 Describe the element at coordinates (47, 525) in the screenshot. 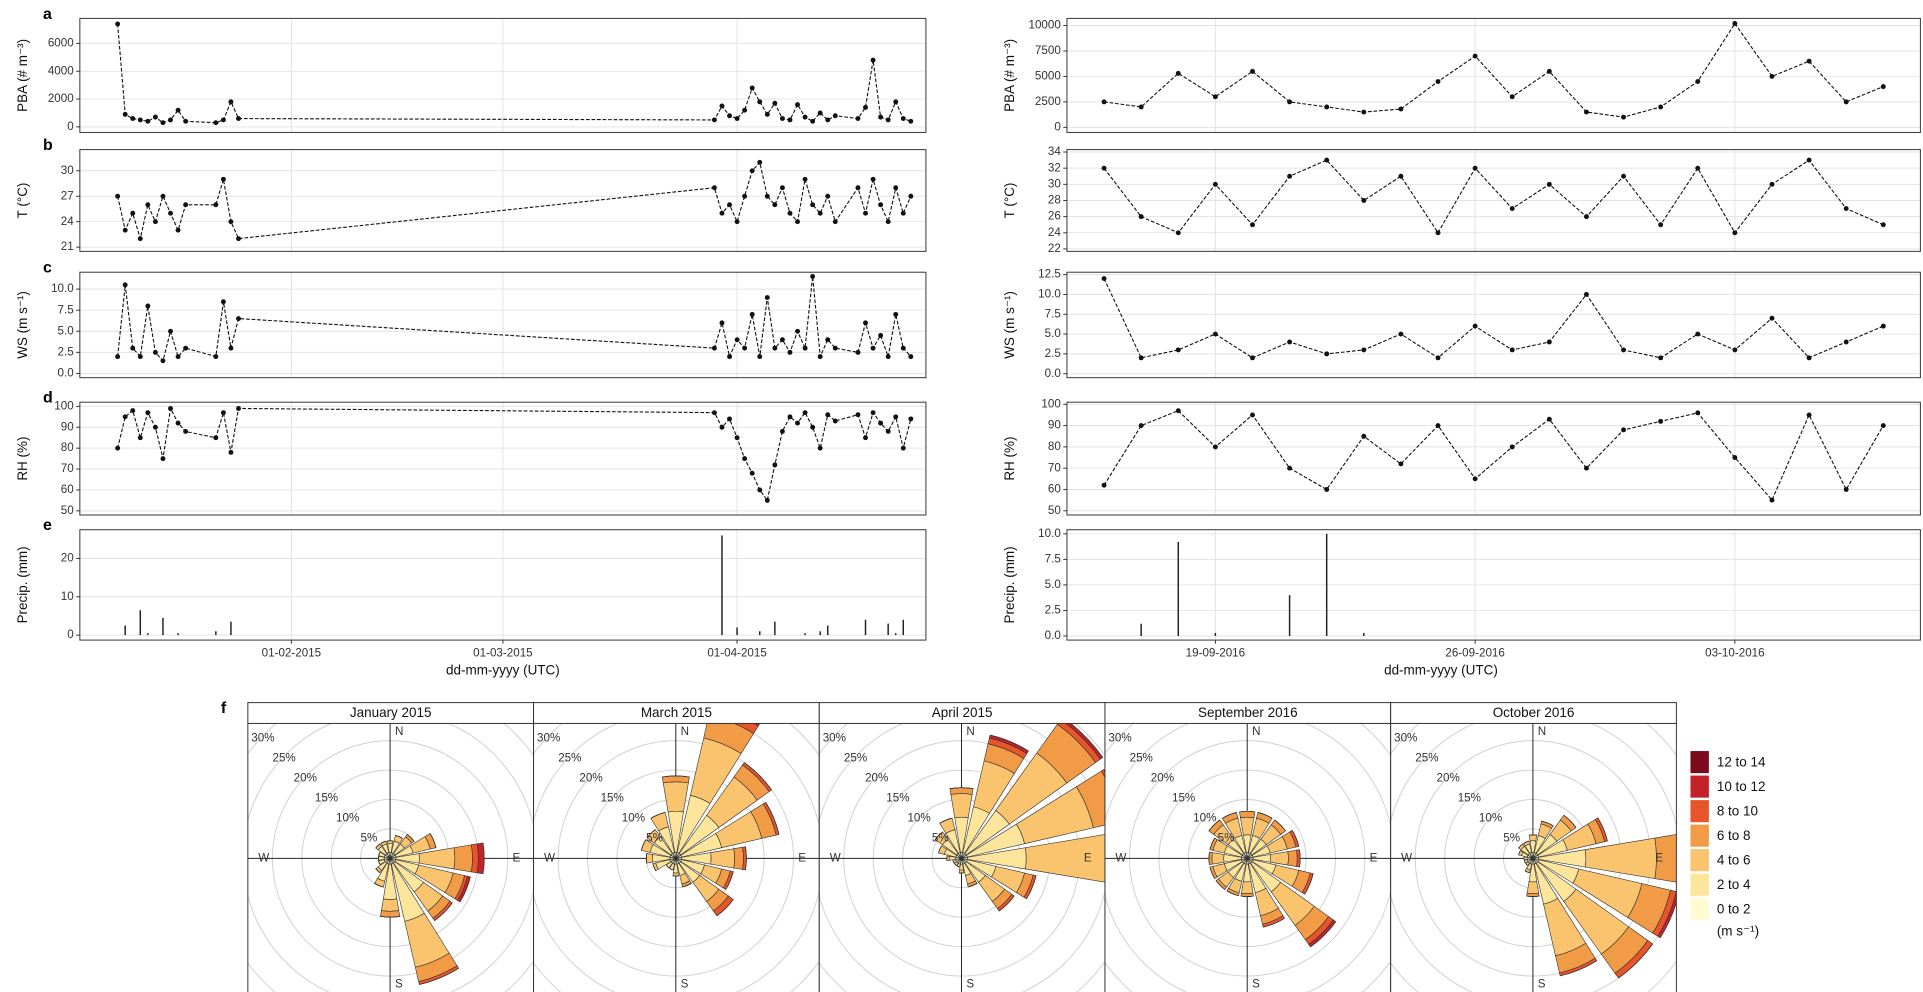

I see `panel-letter: e` at that location.